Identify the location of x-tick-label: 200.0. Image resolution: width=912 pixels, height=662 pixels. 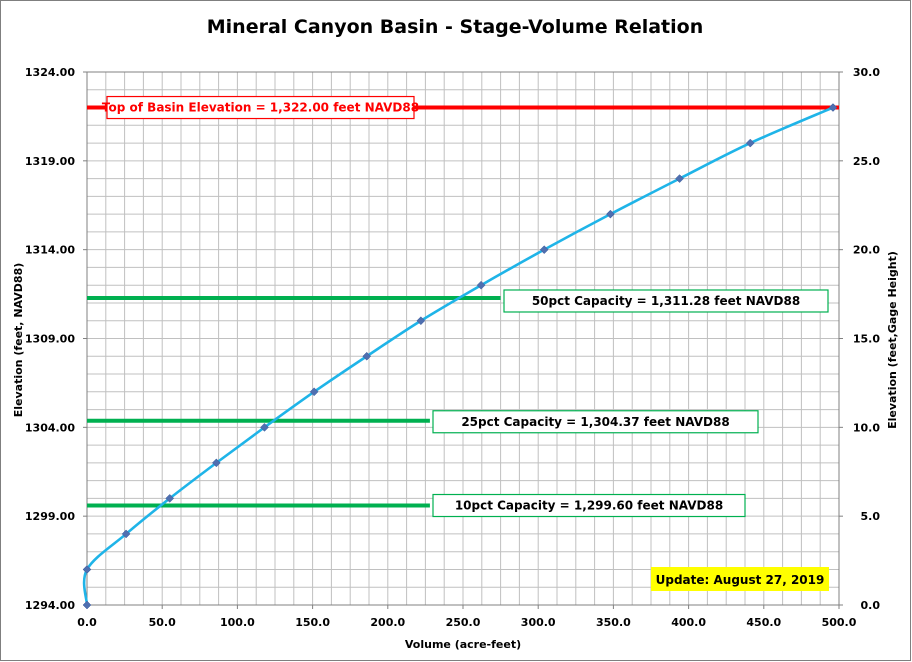
(387, 622).